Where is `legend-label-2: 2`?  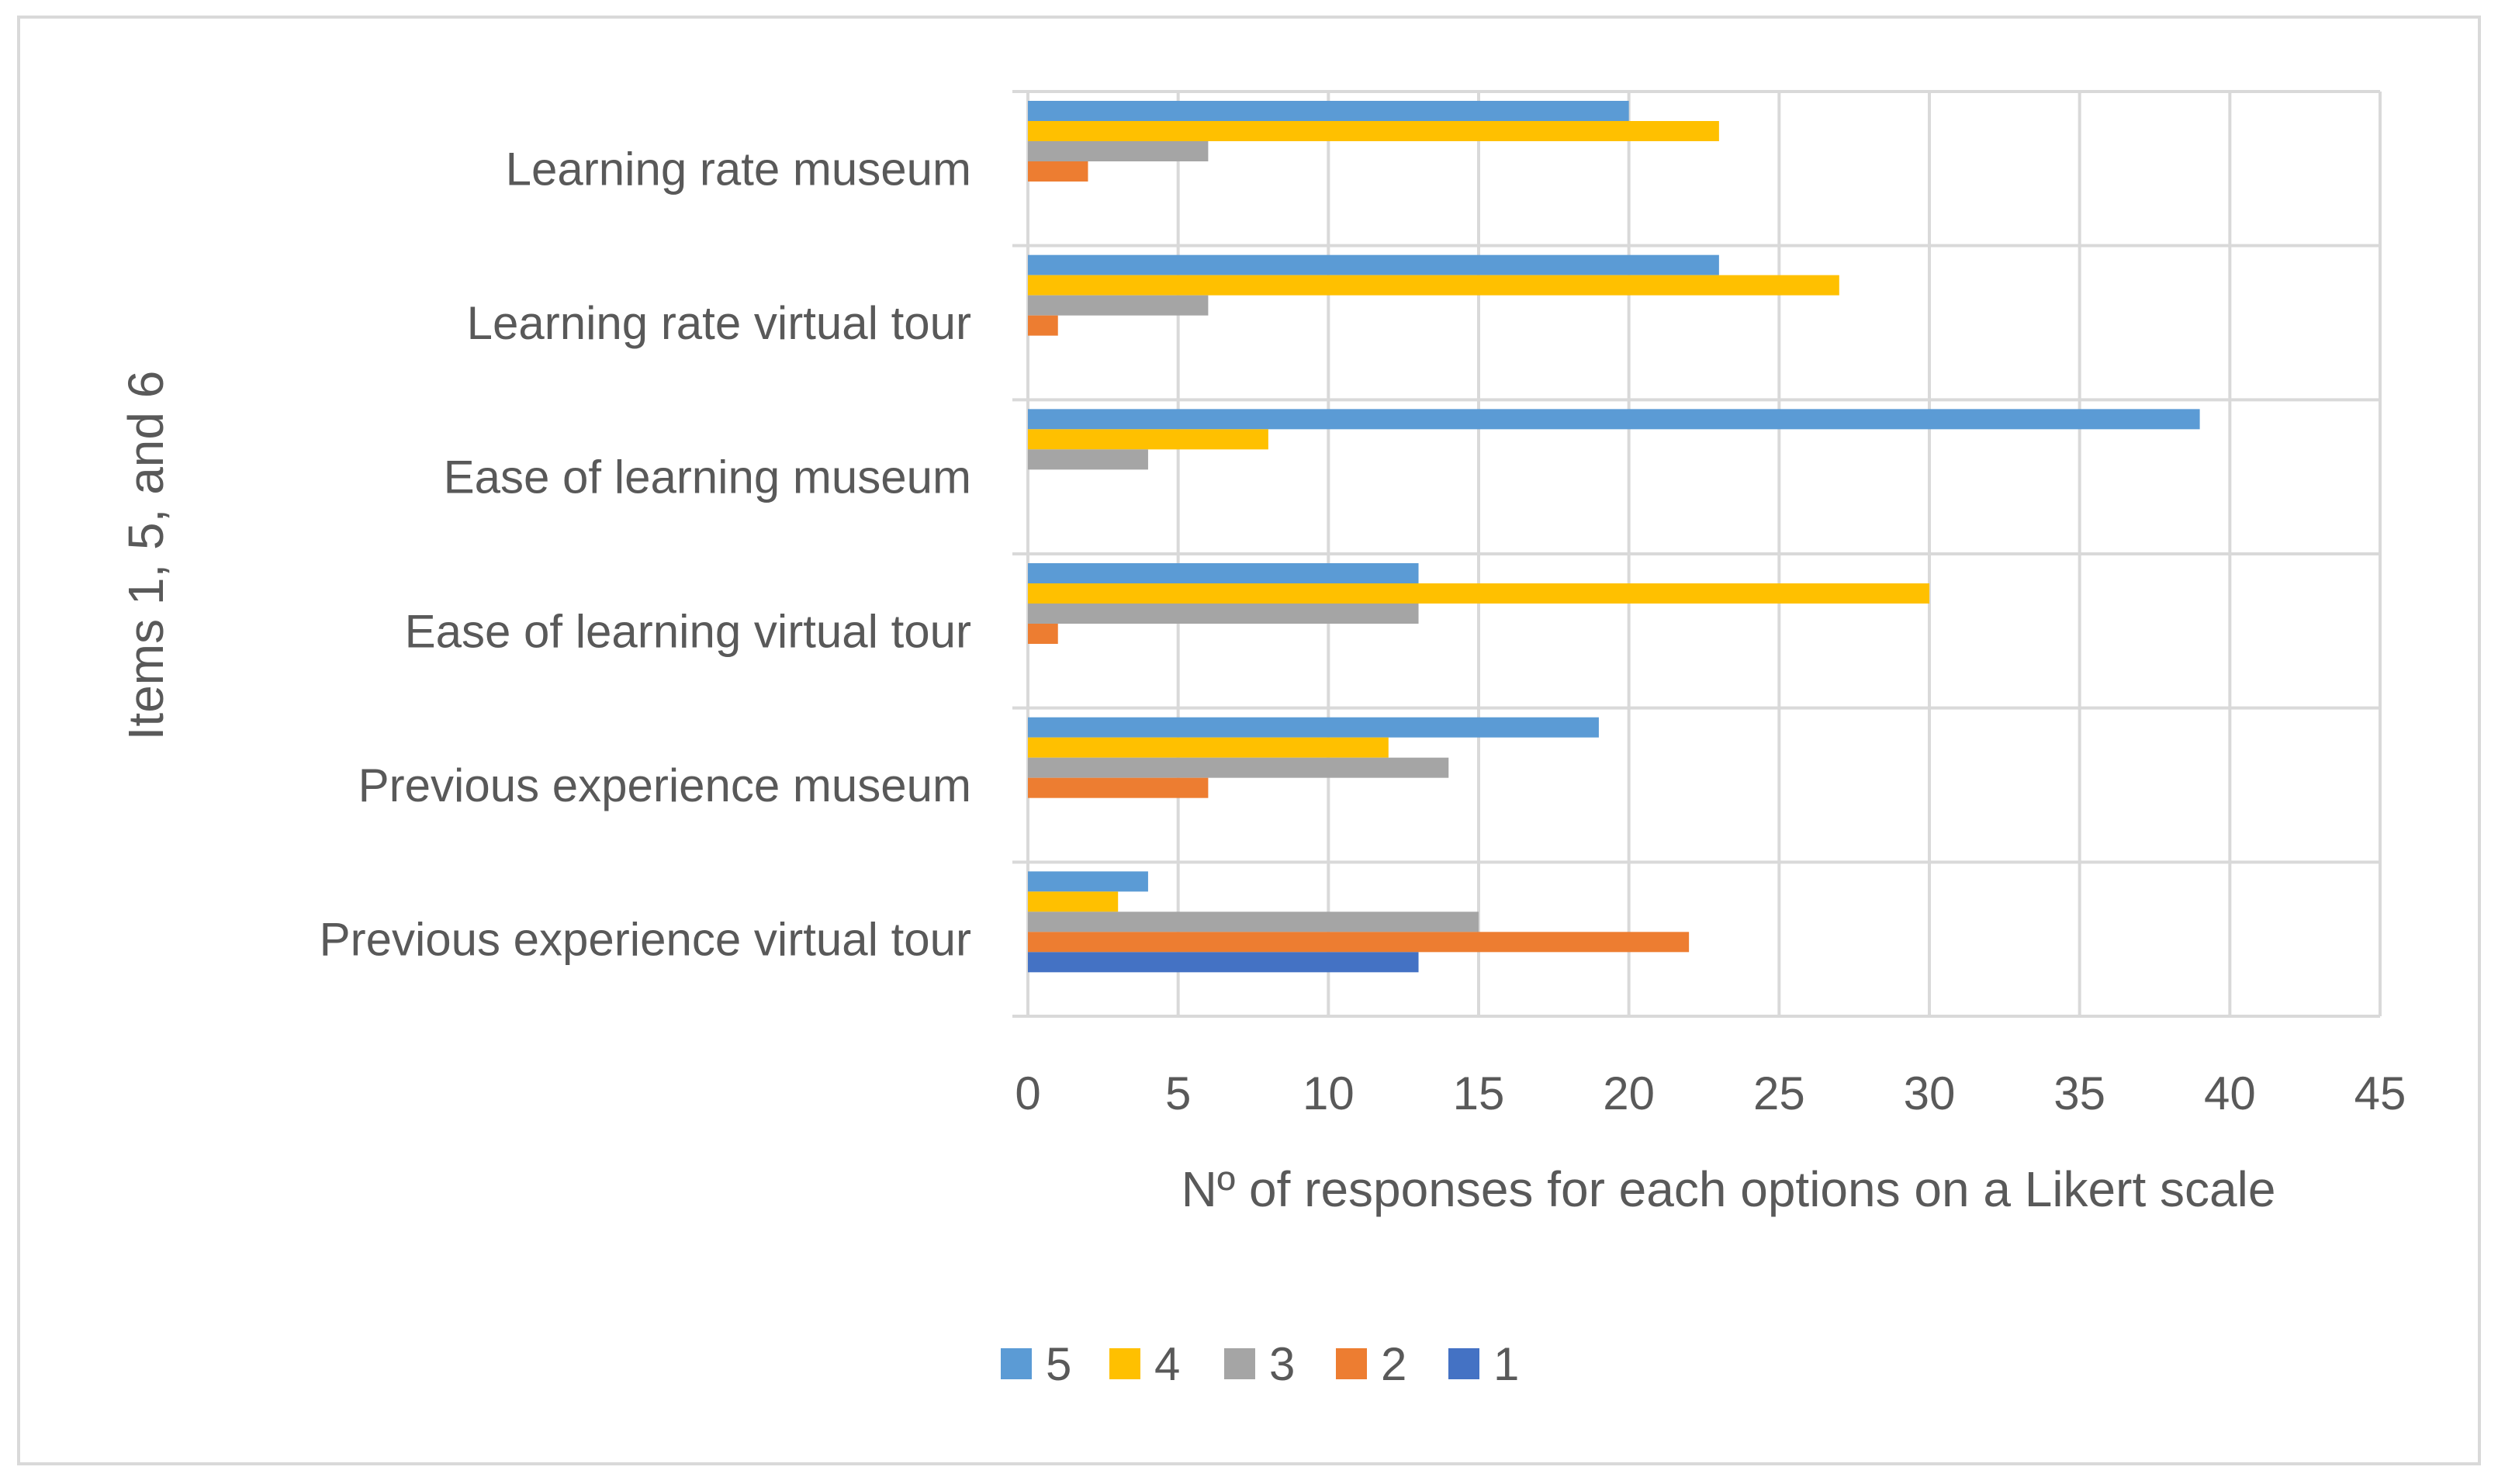 legend-label-2: 2 is located at coordinates (1393, 1364).